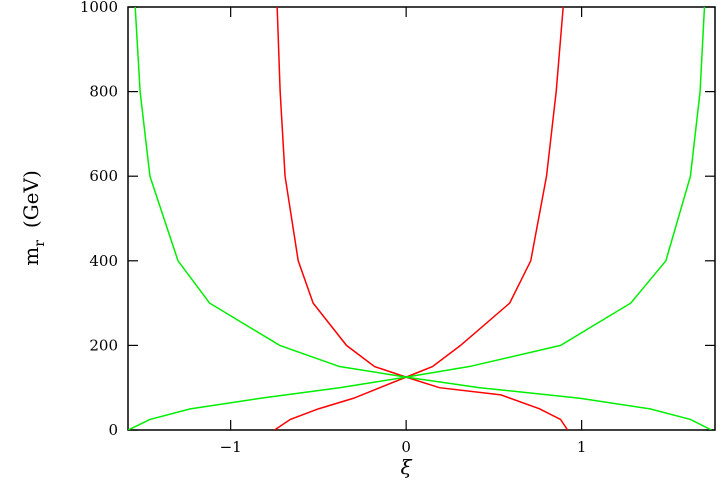 The height and width of the screenshot is (491, 717). I want to click on y-label-unit: (GeV), so click(31, 199).